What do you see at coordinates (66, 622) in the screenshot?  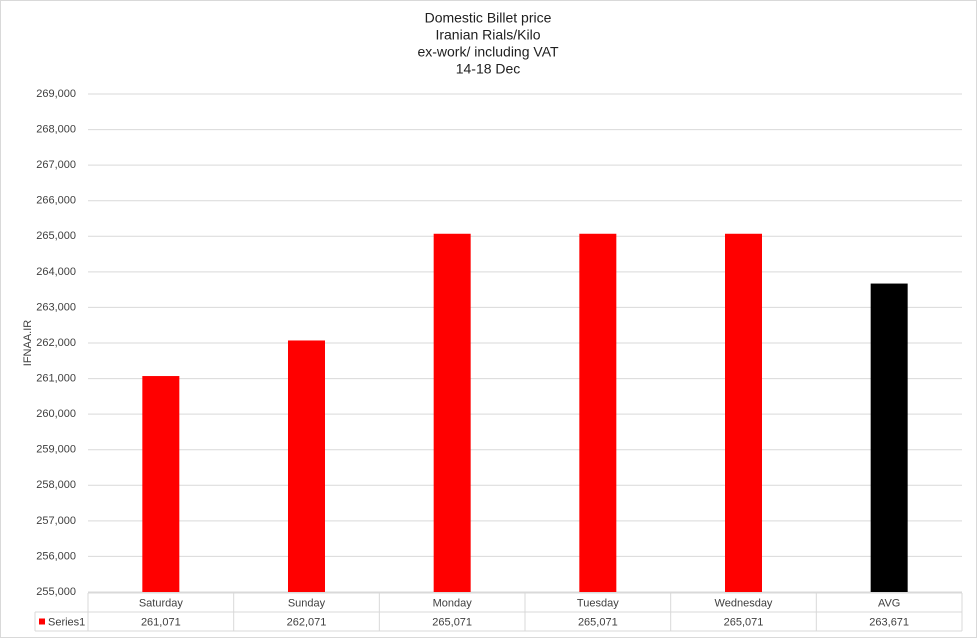 I see `legend-label: Series1` at bounding box center [66, 622].